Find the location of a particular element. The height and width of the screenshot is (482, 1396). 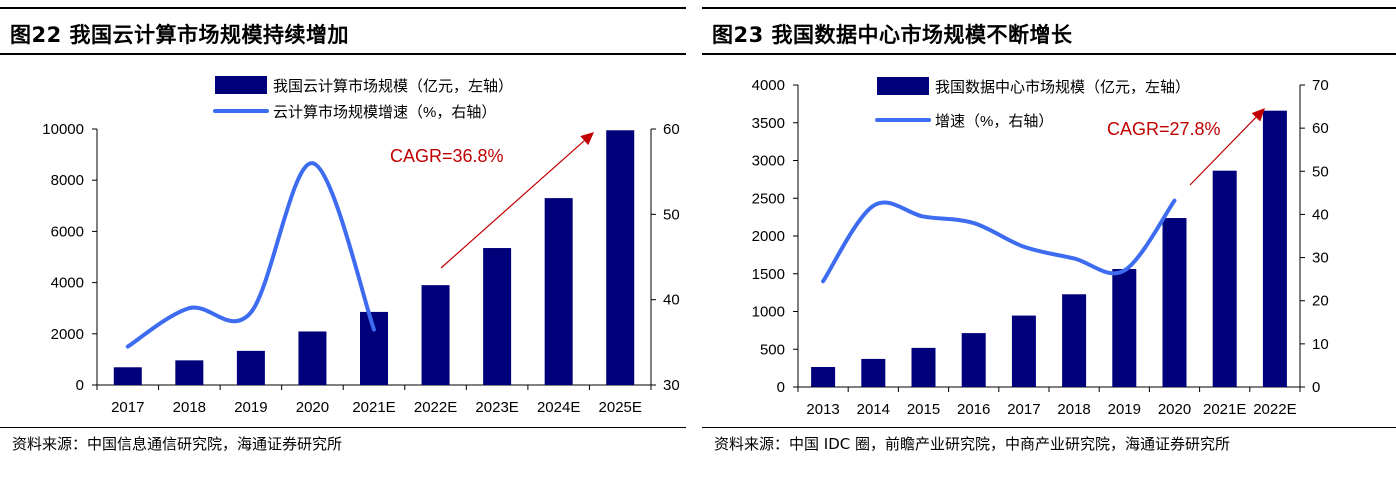

left-tick-label: 2500 is located at coordinates (768, 198).